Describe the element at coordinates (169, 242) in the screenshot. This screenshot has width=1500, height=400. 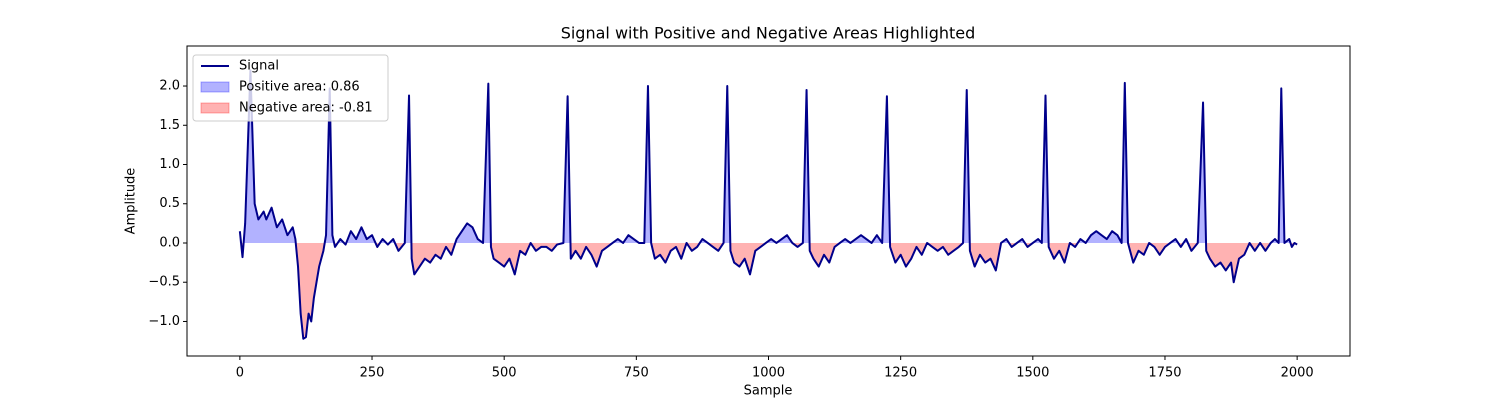
I see `y-tick-label: 0.0` at that location.